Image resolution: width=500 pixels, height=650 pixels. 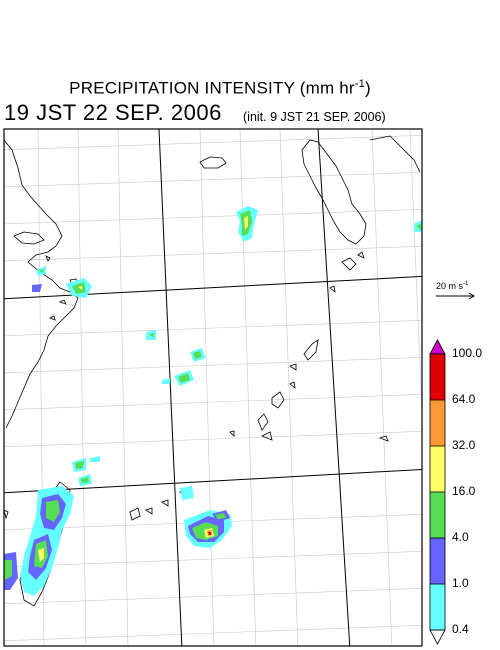 What do you see at coordinates (455, 296) in the screenshot?
I see `wind-reference-arrow` at bounding box center [455, 296].